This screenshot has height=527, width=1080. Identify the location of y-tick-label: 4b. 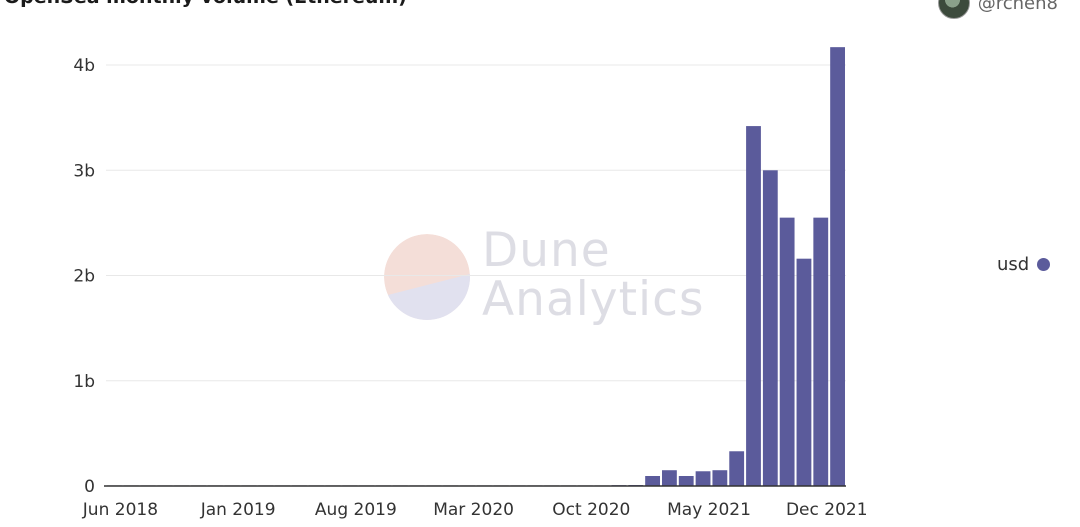
(84, 66).